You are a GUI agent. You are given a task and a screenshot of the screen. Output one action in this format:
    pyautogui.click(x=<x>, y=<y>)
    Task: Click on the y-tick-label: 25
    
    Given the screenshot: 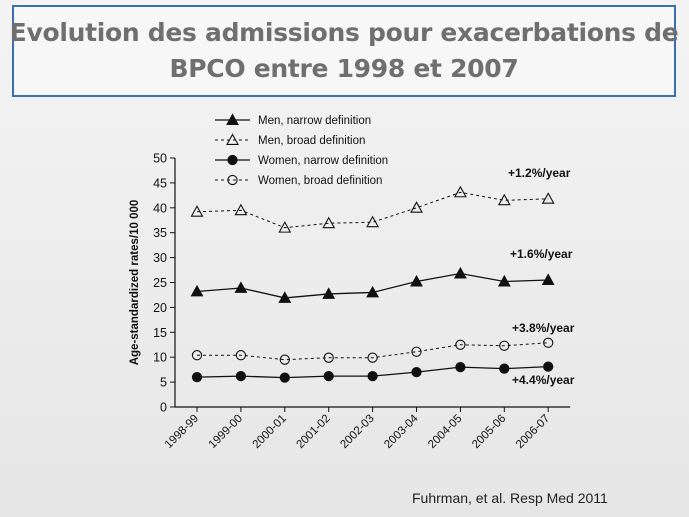 What is the action you would take?
    pyautogui.click(x=160, y=283)
    